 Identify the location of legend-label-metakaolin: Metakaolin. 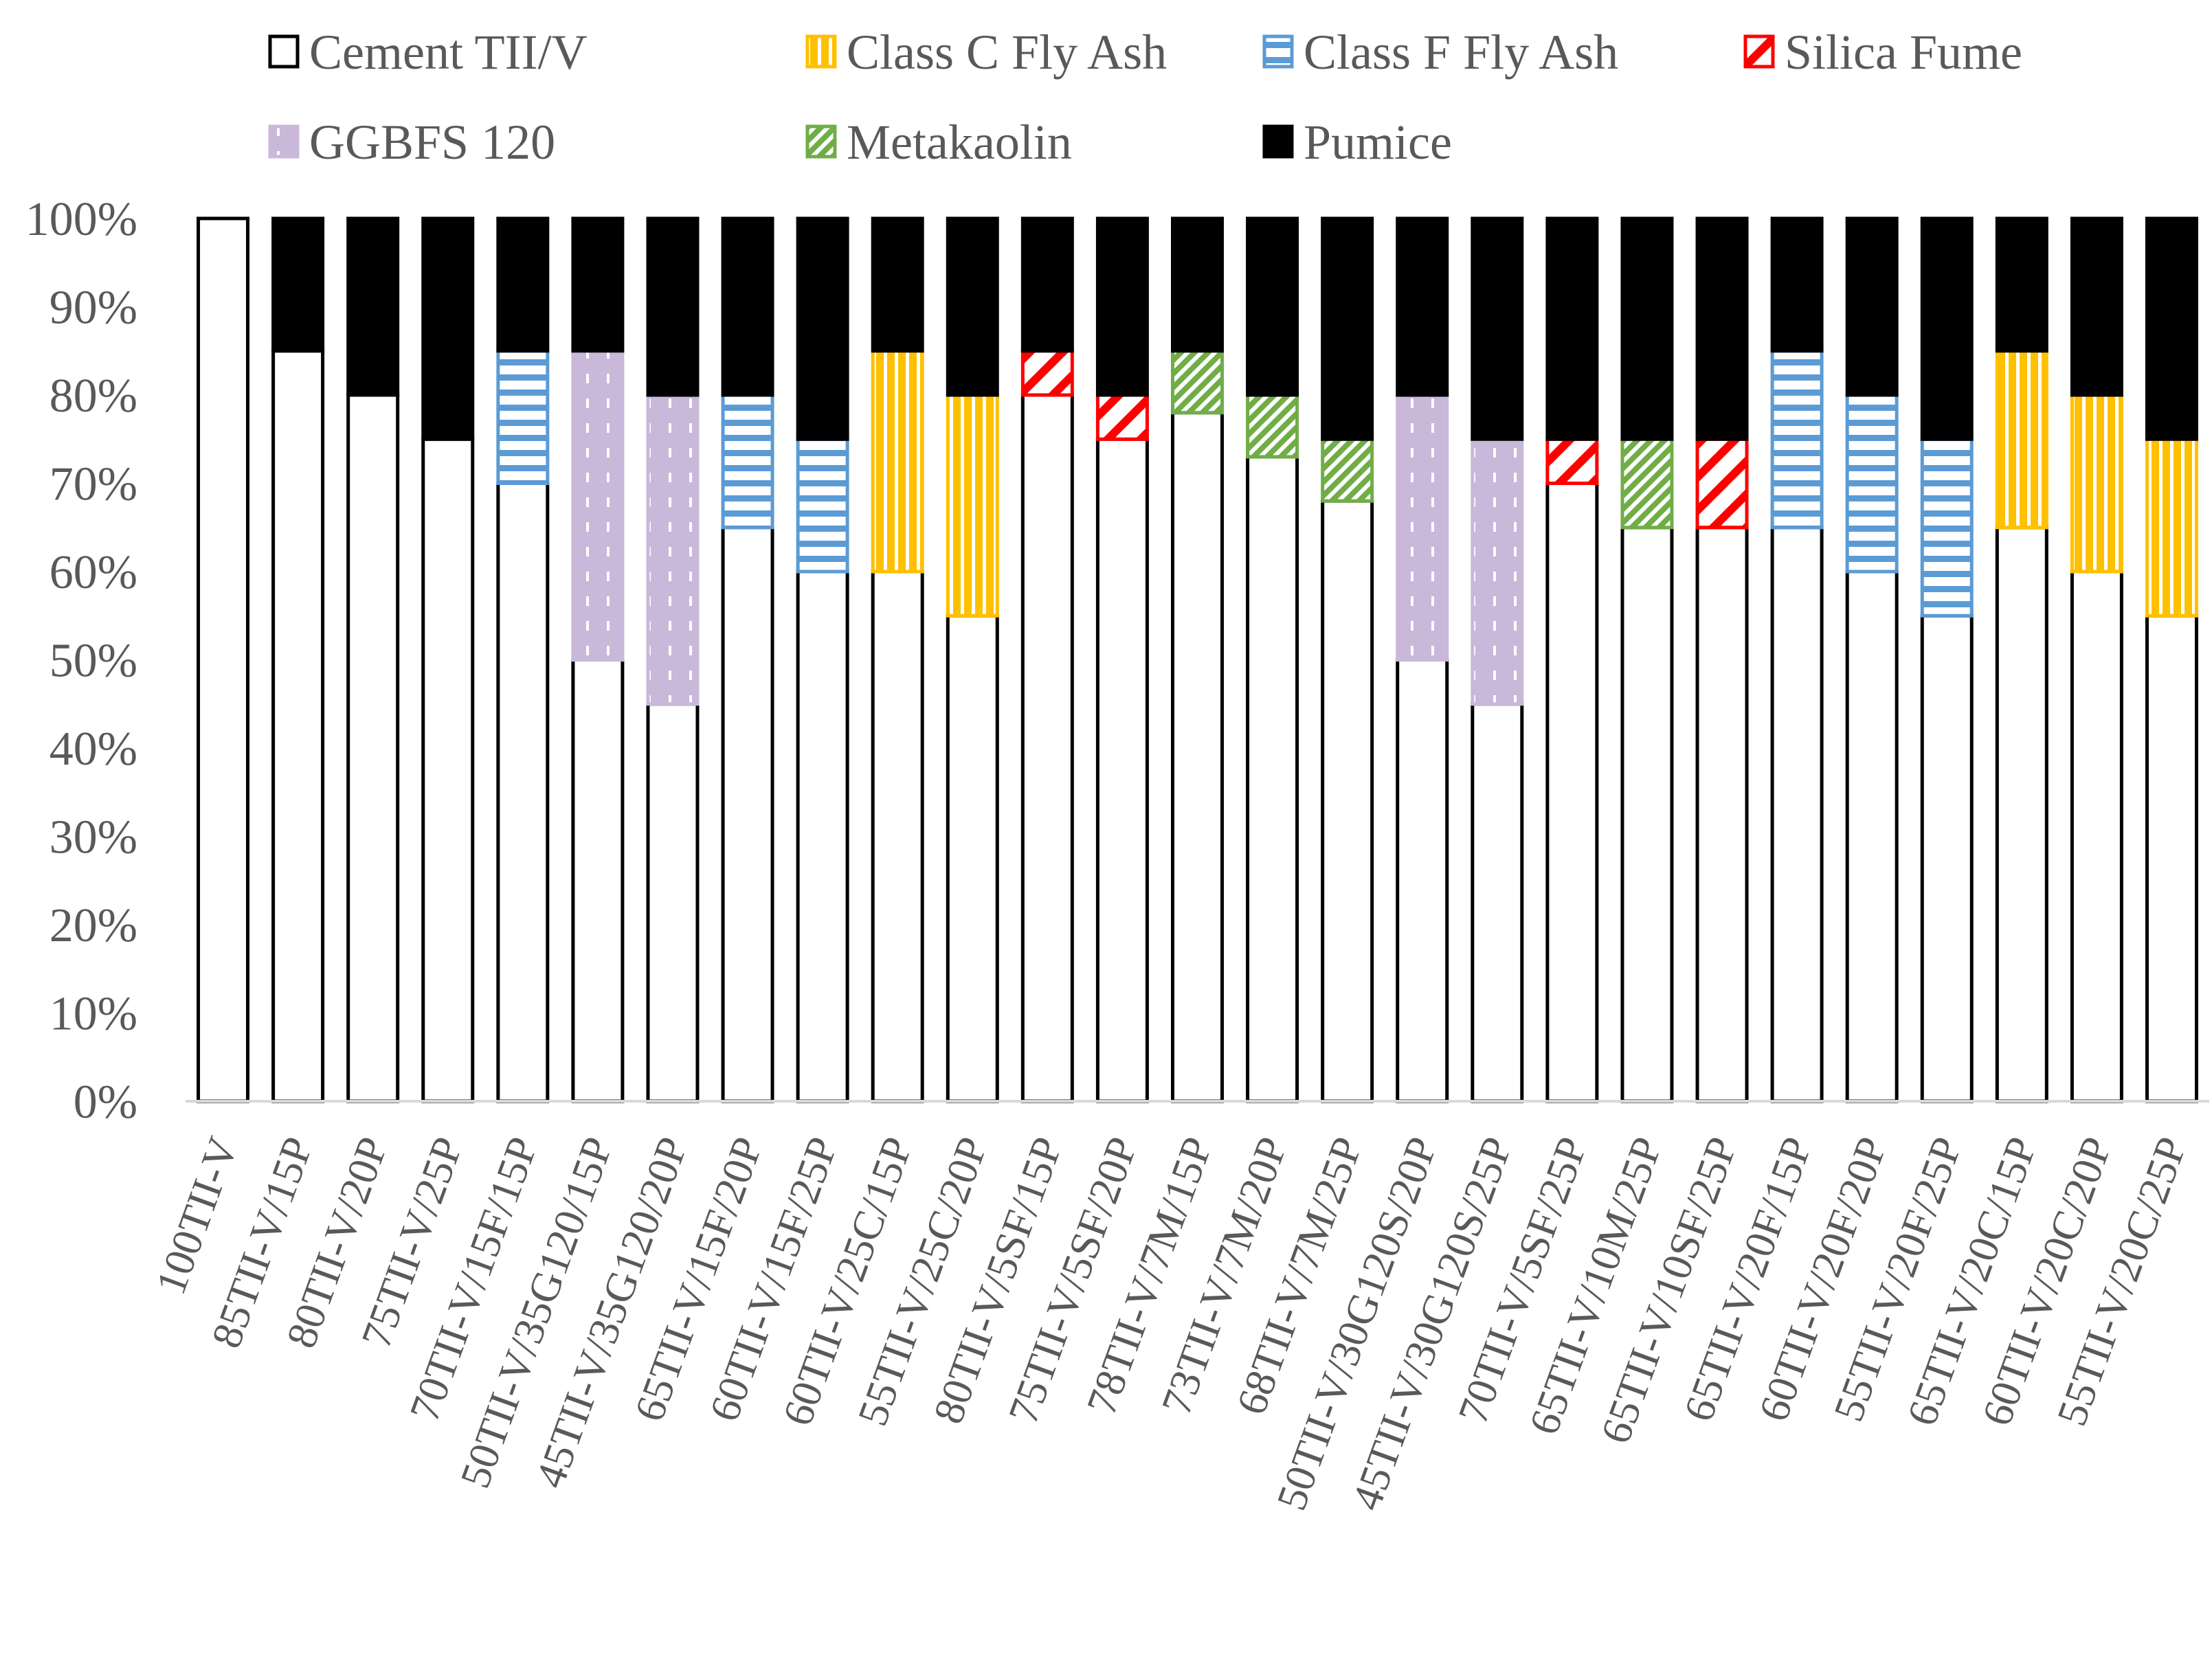
(959, 142).